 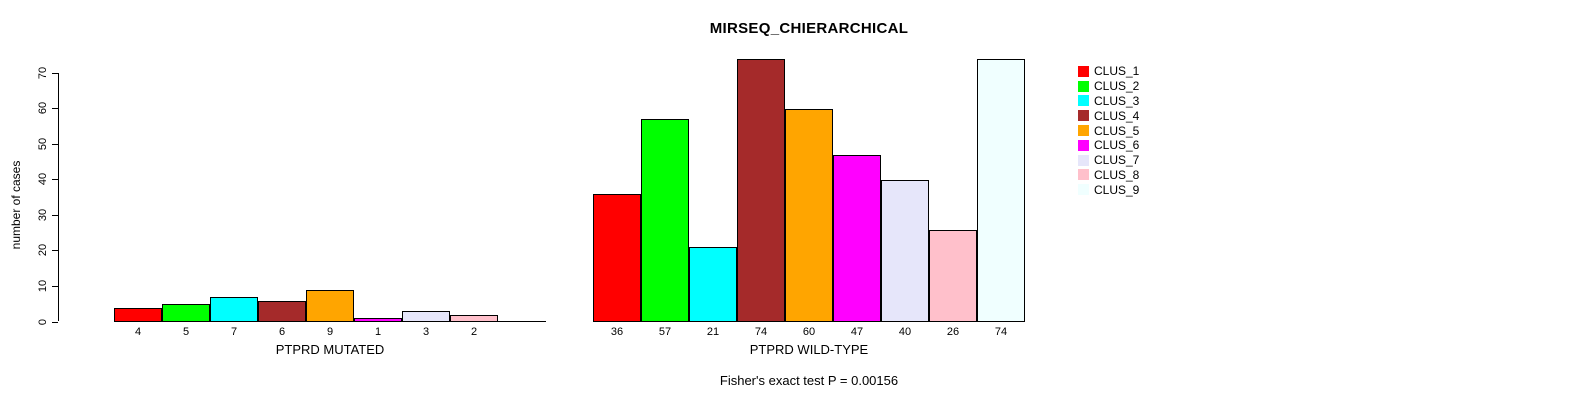 I want to click on y-axis-tick-label: 50, so click(x=43, y=144).